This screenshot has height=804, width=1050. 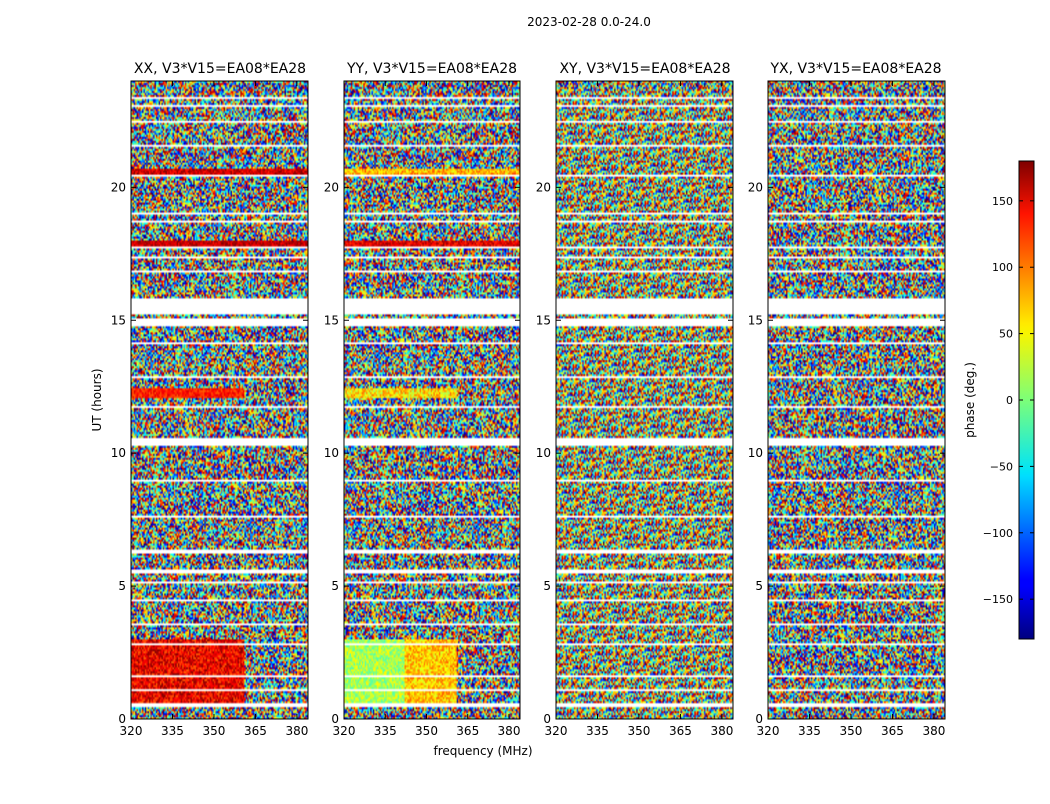 I want to click on colorbar-label: phase (deg.), so click(x=970, y=400).